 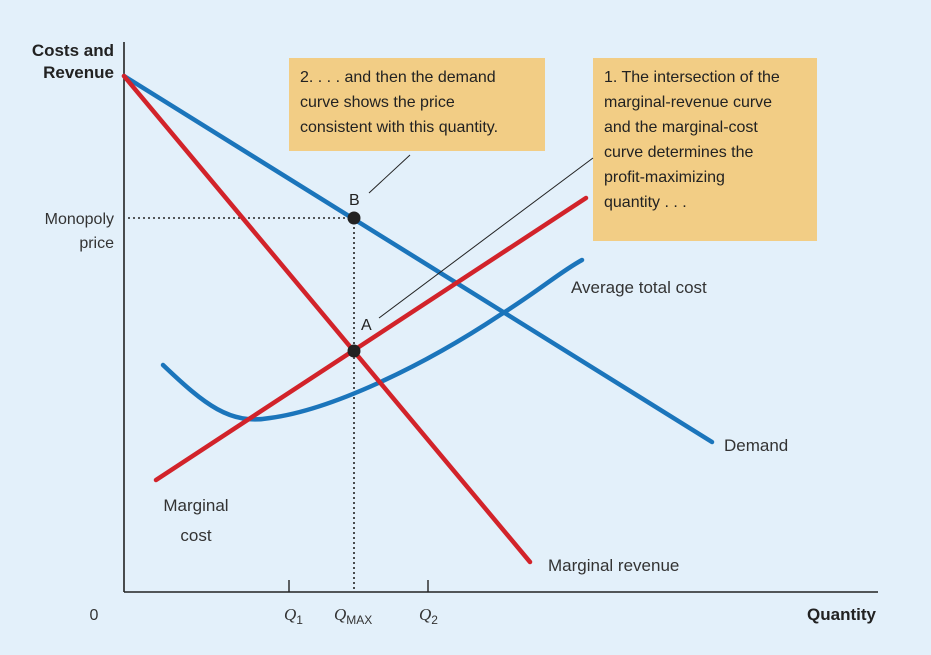 I want to click on leader-line-a, so click(x=486, y=238).